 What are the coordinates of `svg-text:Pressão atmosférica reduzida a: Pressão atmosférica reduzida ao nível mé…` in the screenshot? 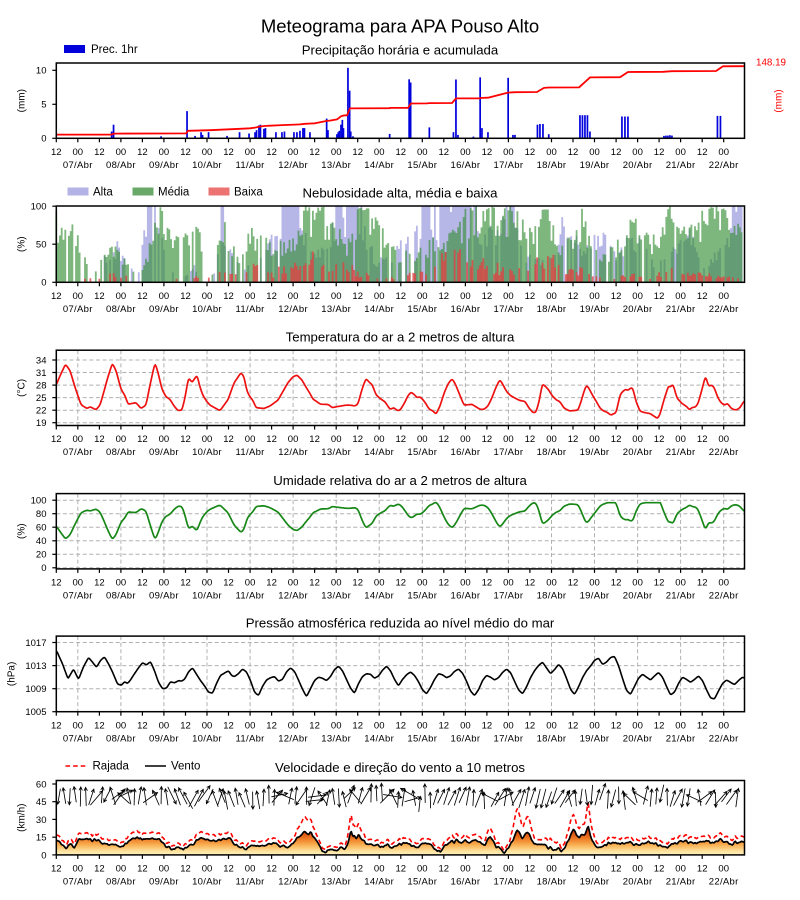 It's located at (400, 623).